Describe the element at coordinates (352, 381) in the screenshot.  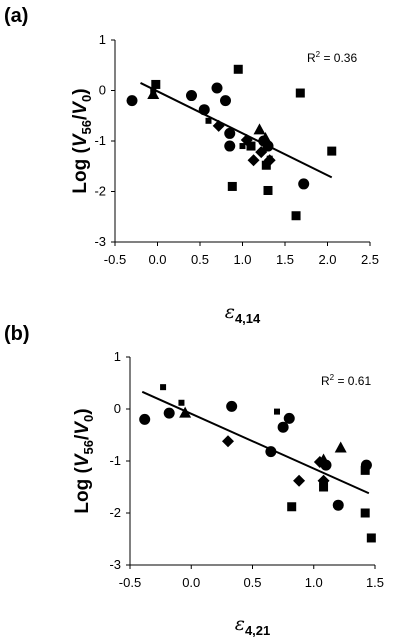
I see `r-squared-value: = 0.61` at that location.